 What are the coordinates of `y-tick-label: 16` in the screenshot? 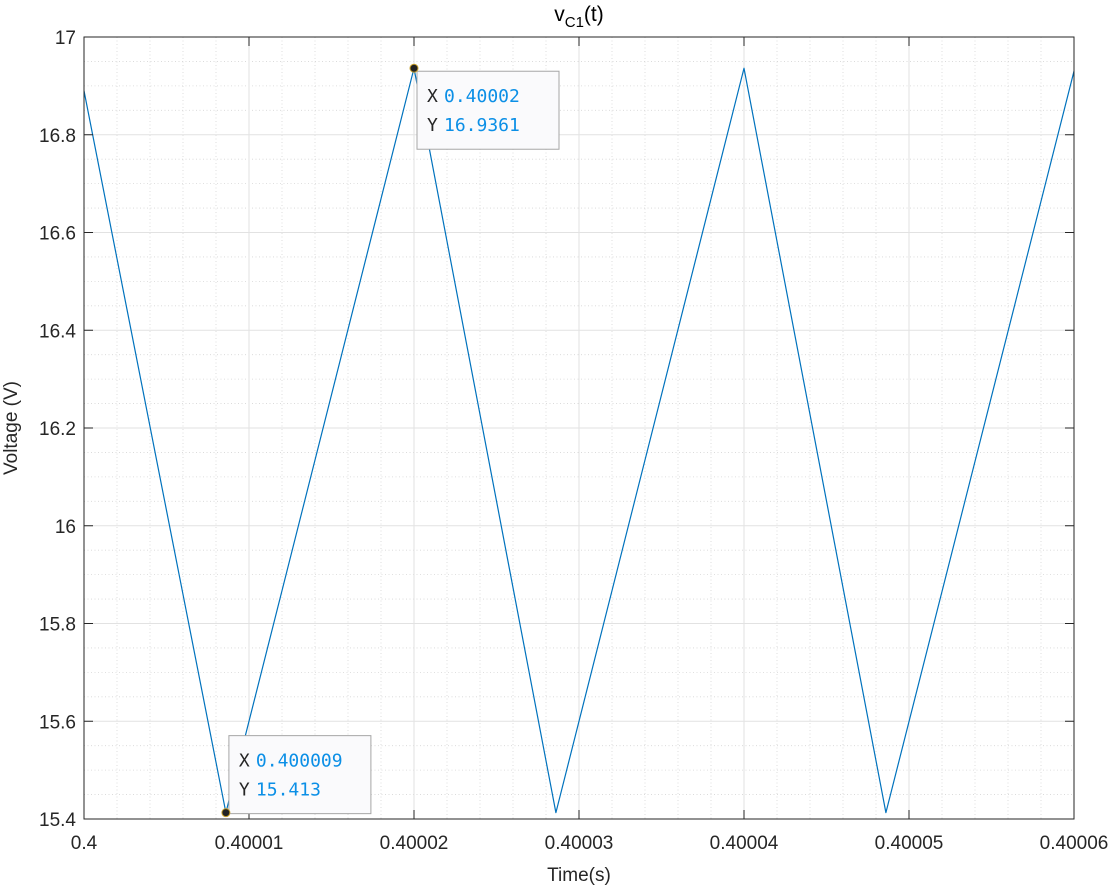 It's located at (65, 527).